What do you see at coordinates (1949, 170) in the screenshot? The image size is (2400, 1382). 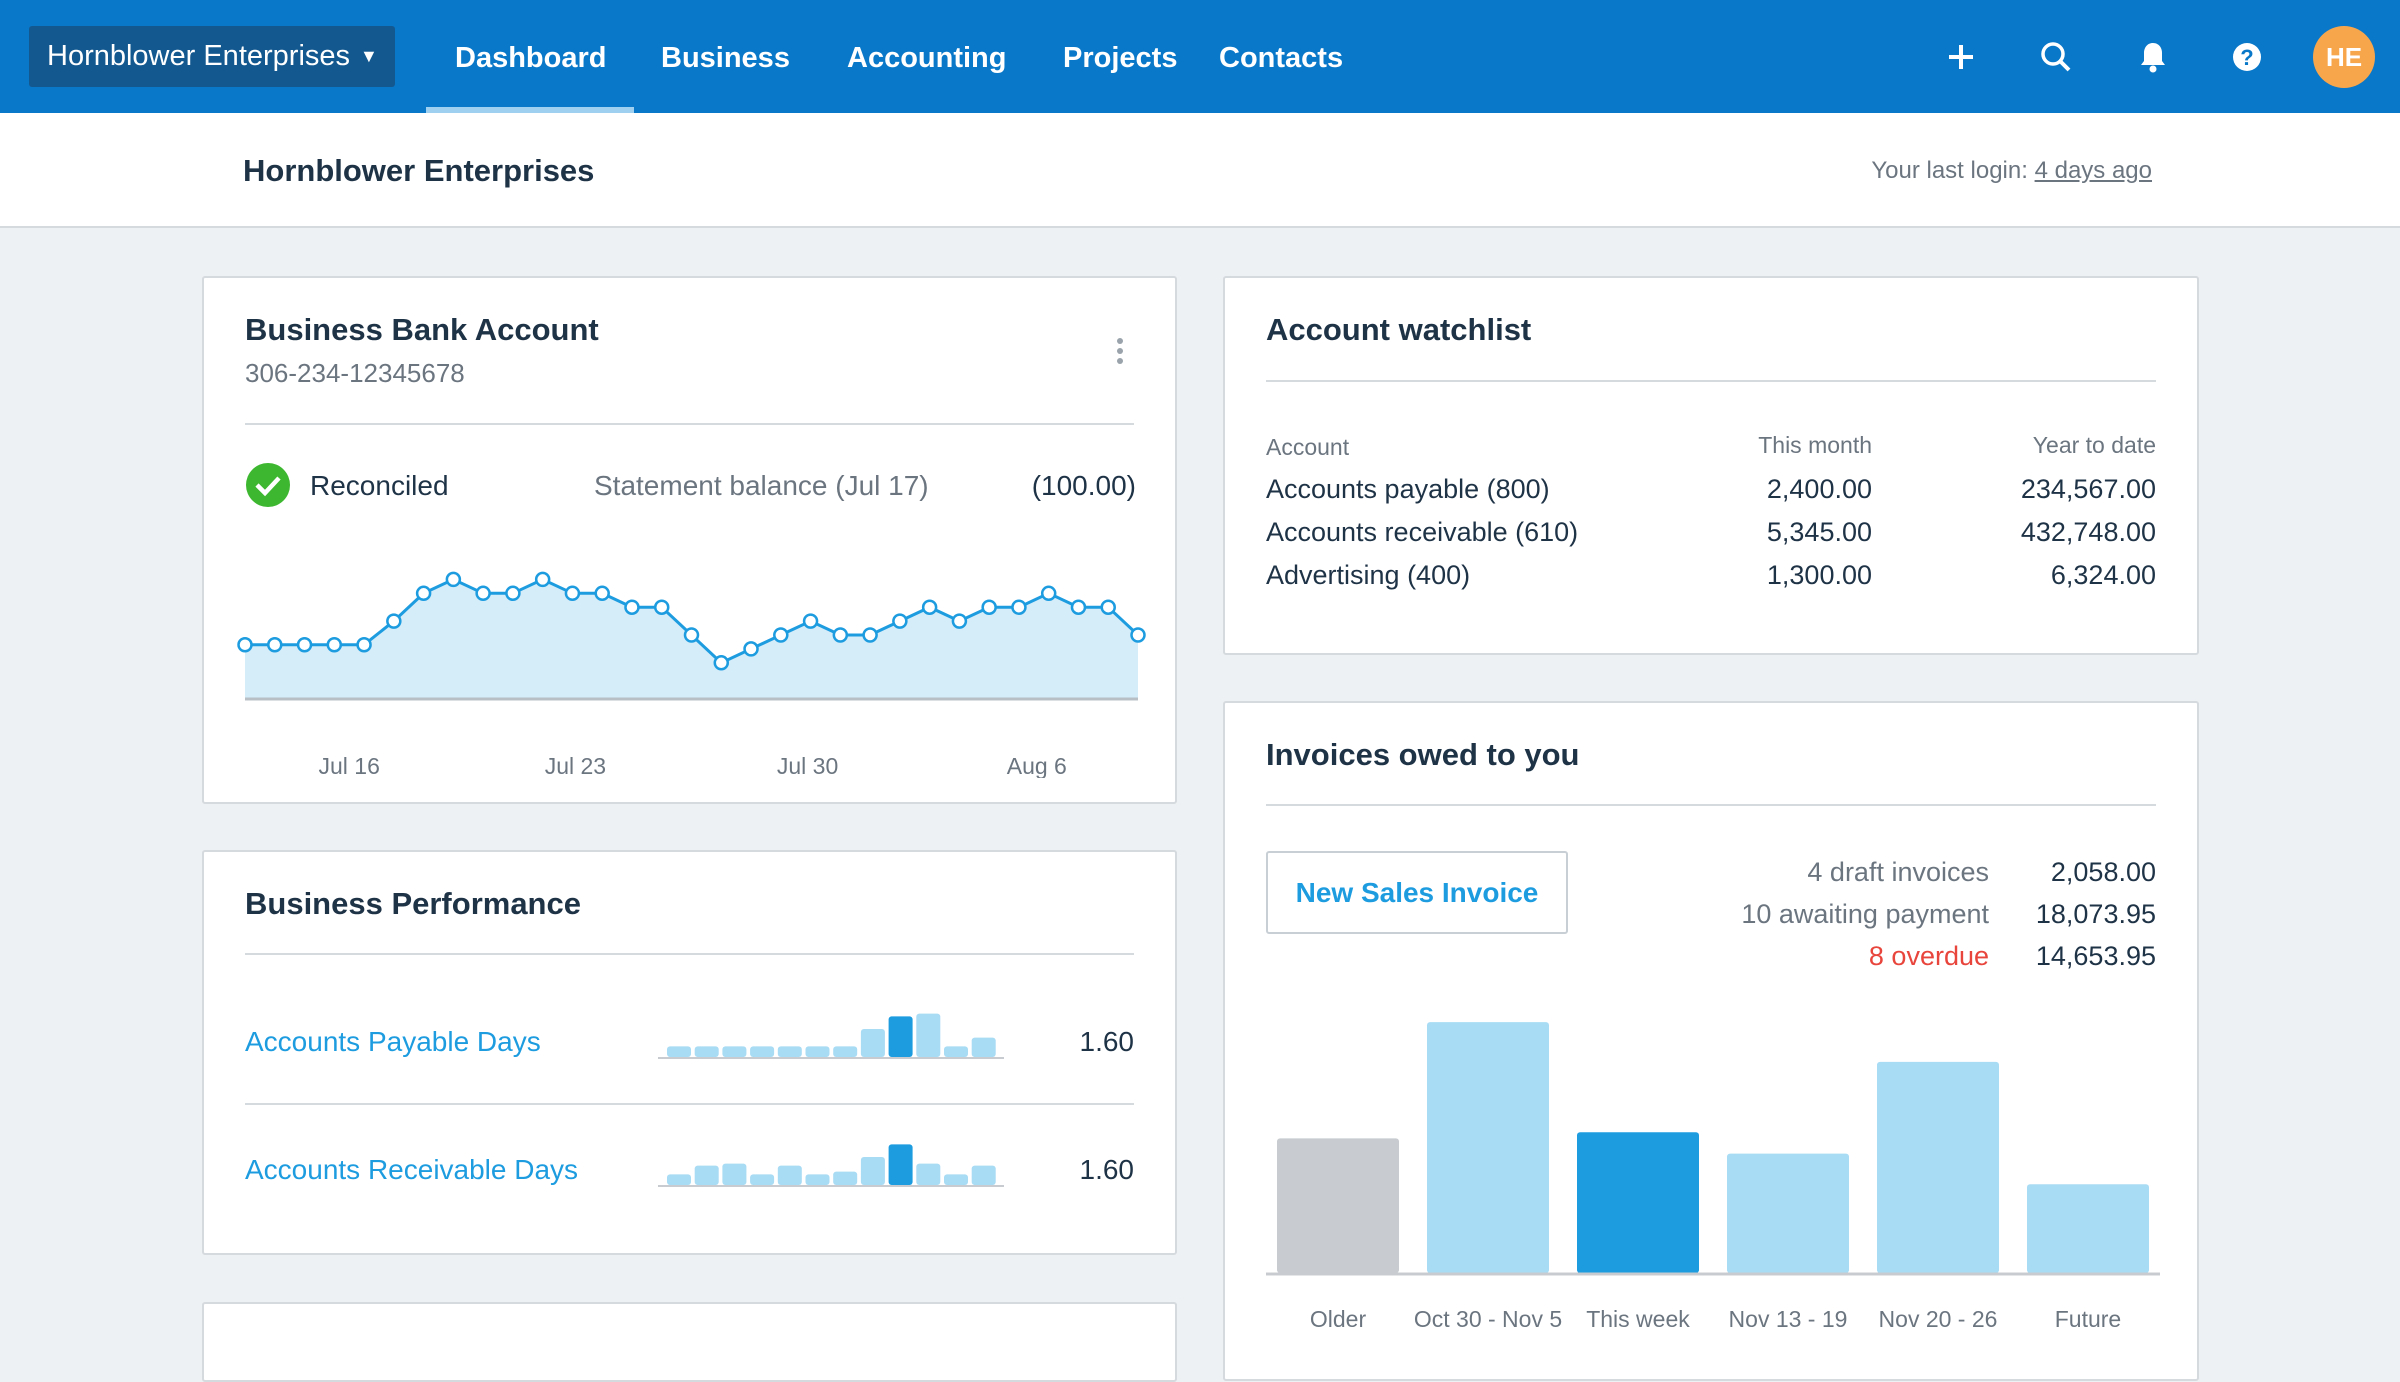 I see `last-login-label: Your last login:` at bounding box center [1949, 170].